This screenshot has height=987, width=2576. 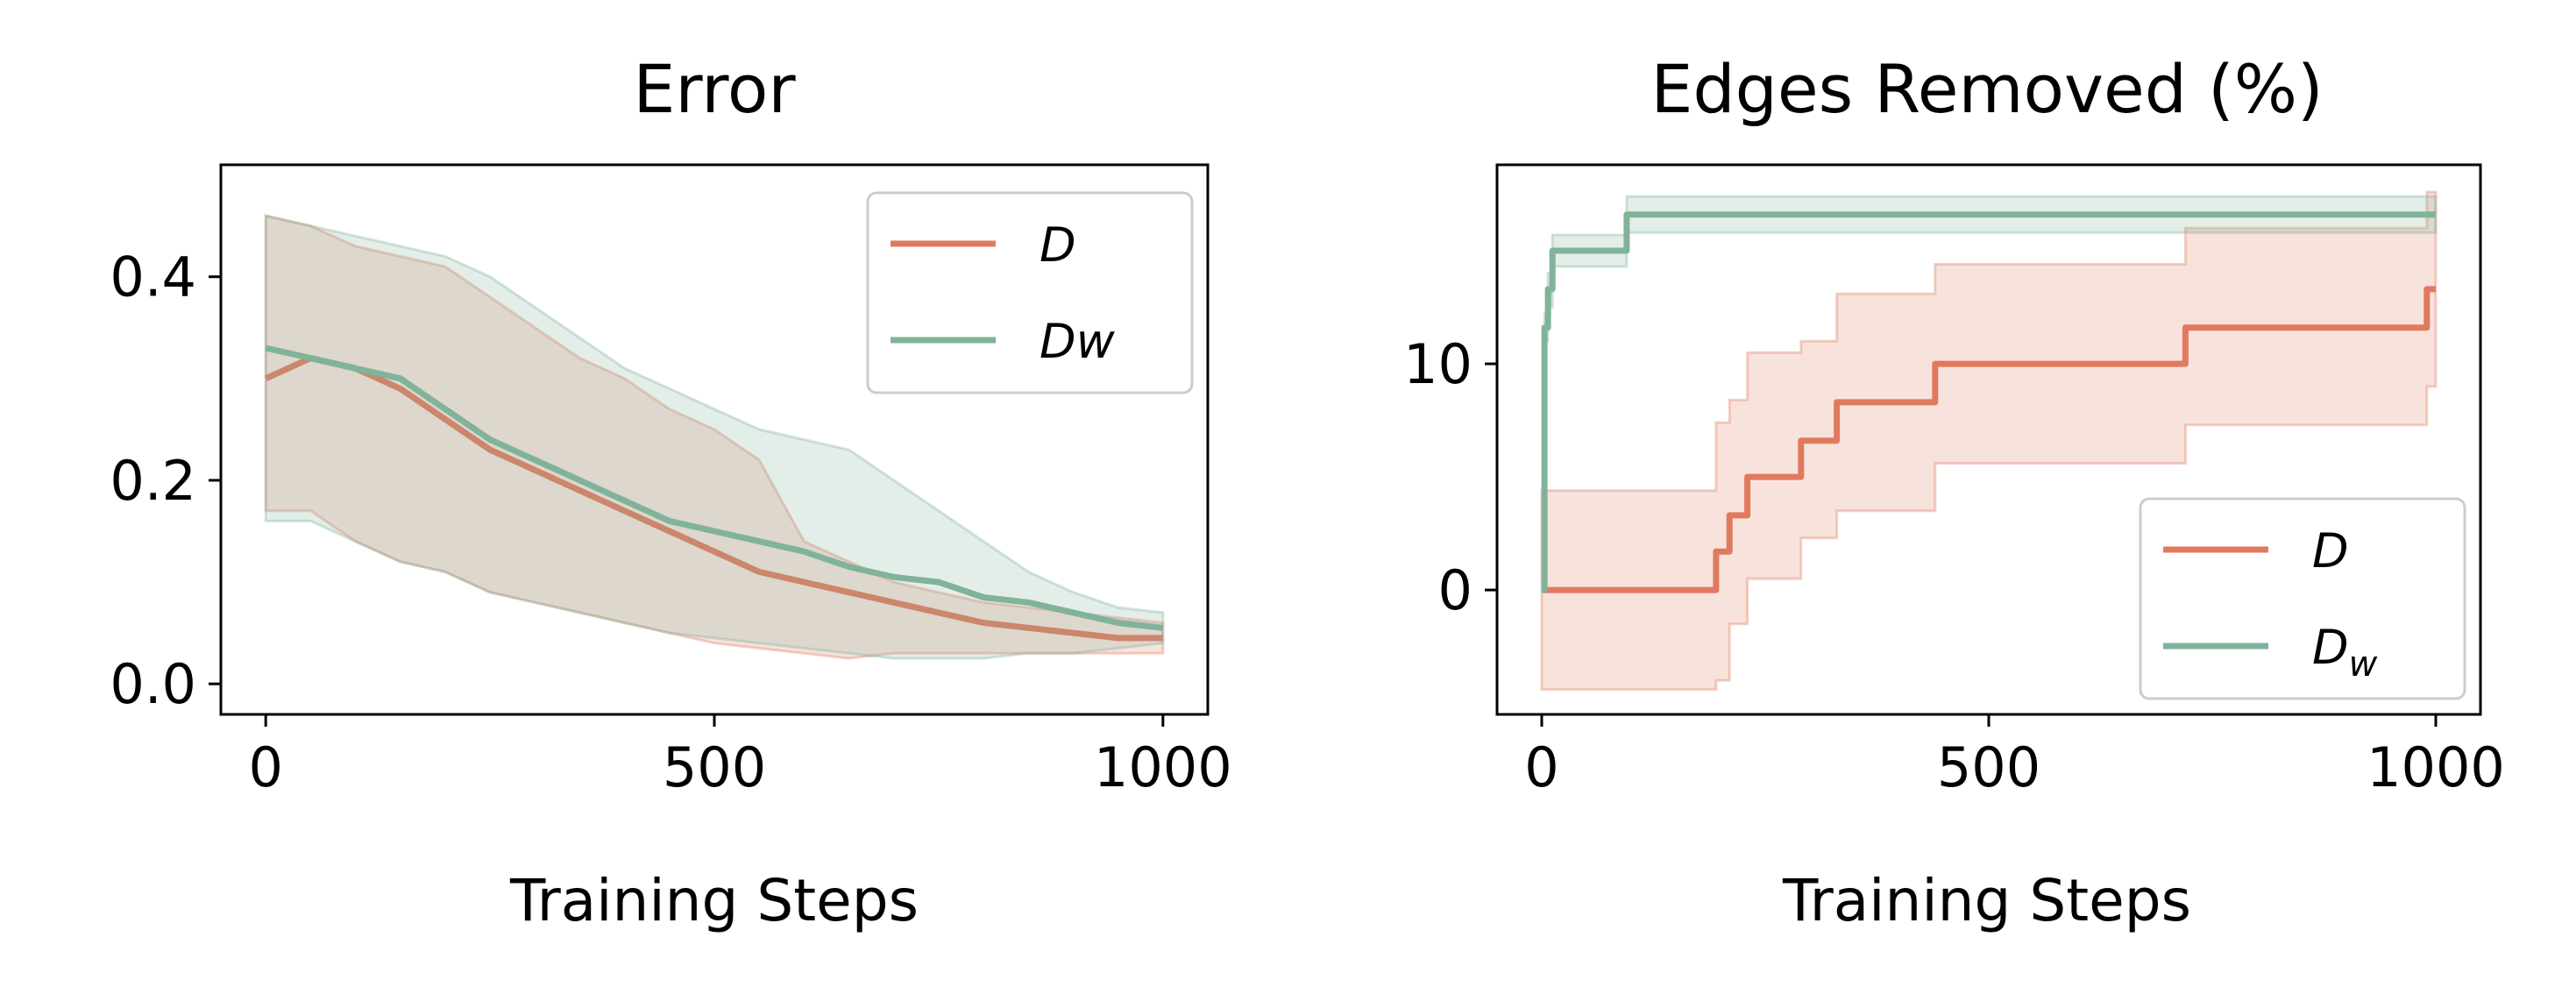 What do you see at coordinates (2363, 664) in the screenshot?
I see `legend-subscript: w` at bounding box center [2363, 664].